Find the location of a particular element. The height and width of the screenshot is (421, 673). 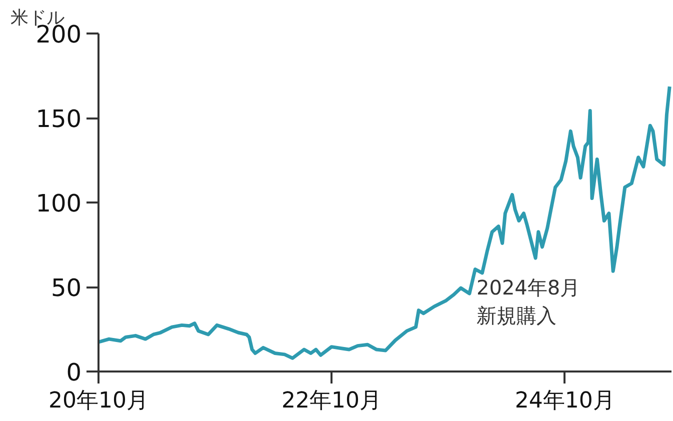

y-tick-label: 0 is located at coordinates (74, 372).